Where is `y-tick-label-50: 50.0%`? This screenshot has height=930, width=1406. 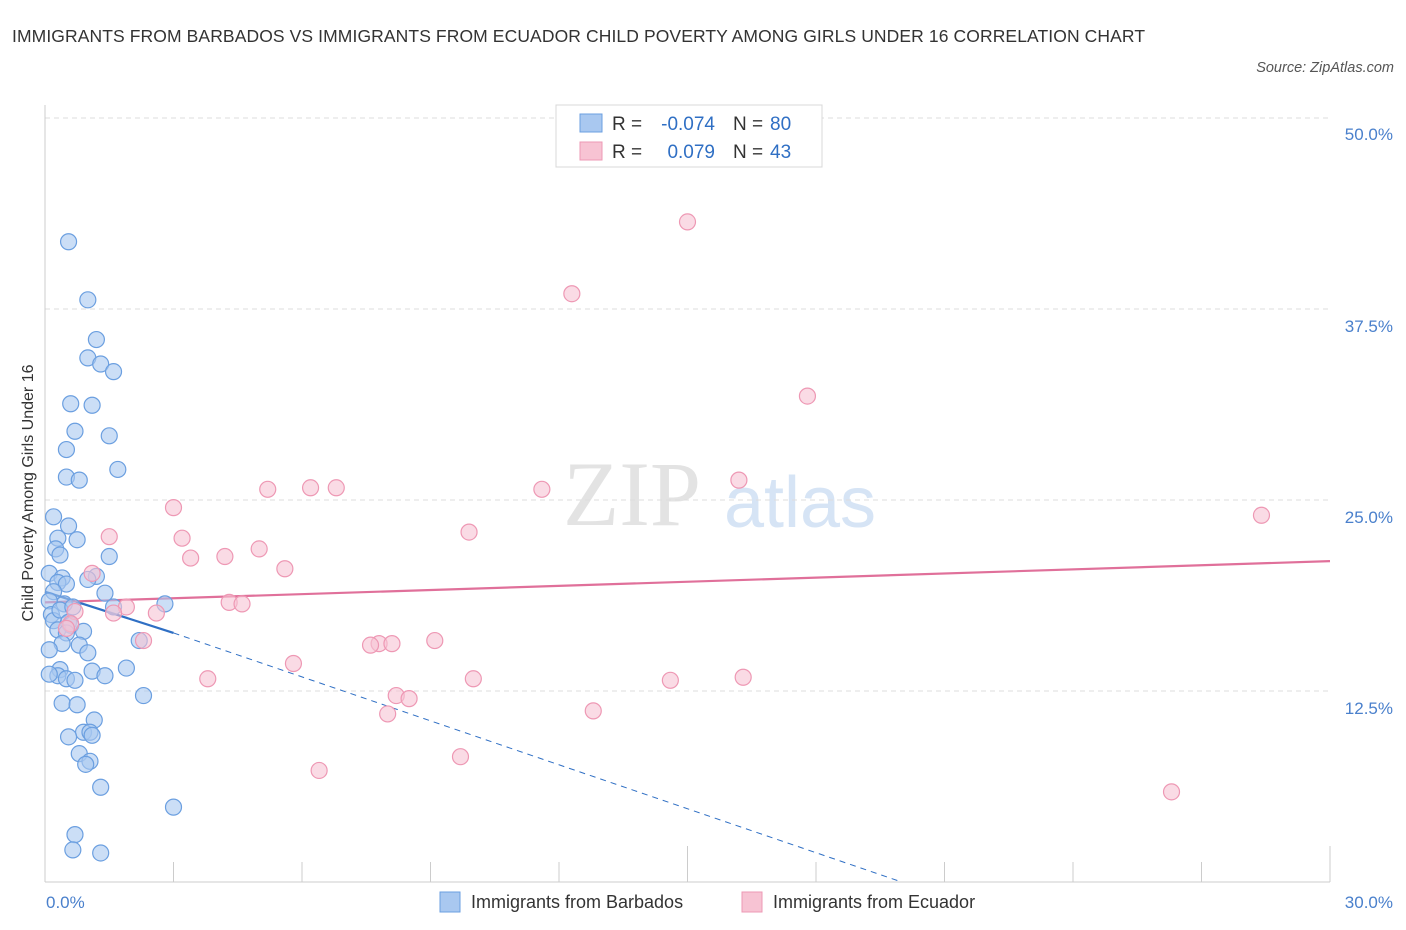
y-tick-label-50: 50.0% is located at coordinates (1369, 134).